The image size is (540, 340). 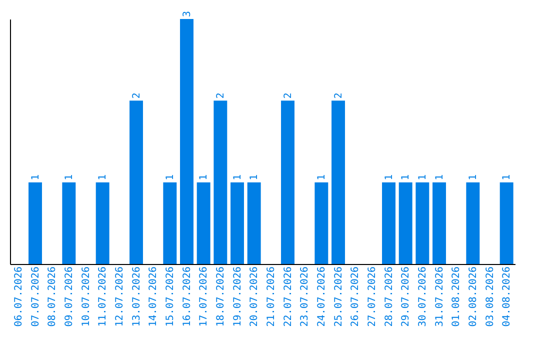 What do you see at coordinates (440, 296) in the screenshot?
I see `x-tick-label: 31.07.2026` at bounding box center [440, 296].